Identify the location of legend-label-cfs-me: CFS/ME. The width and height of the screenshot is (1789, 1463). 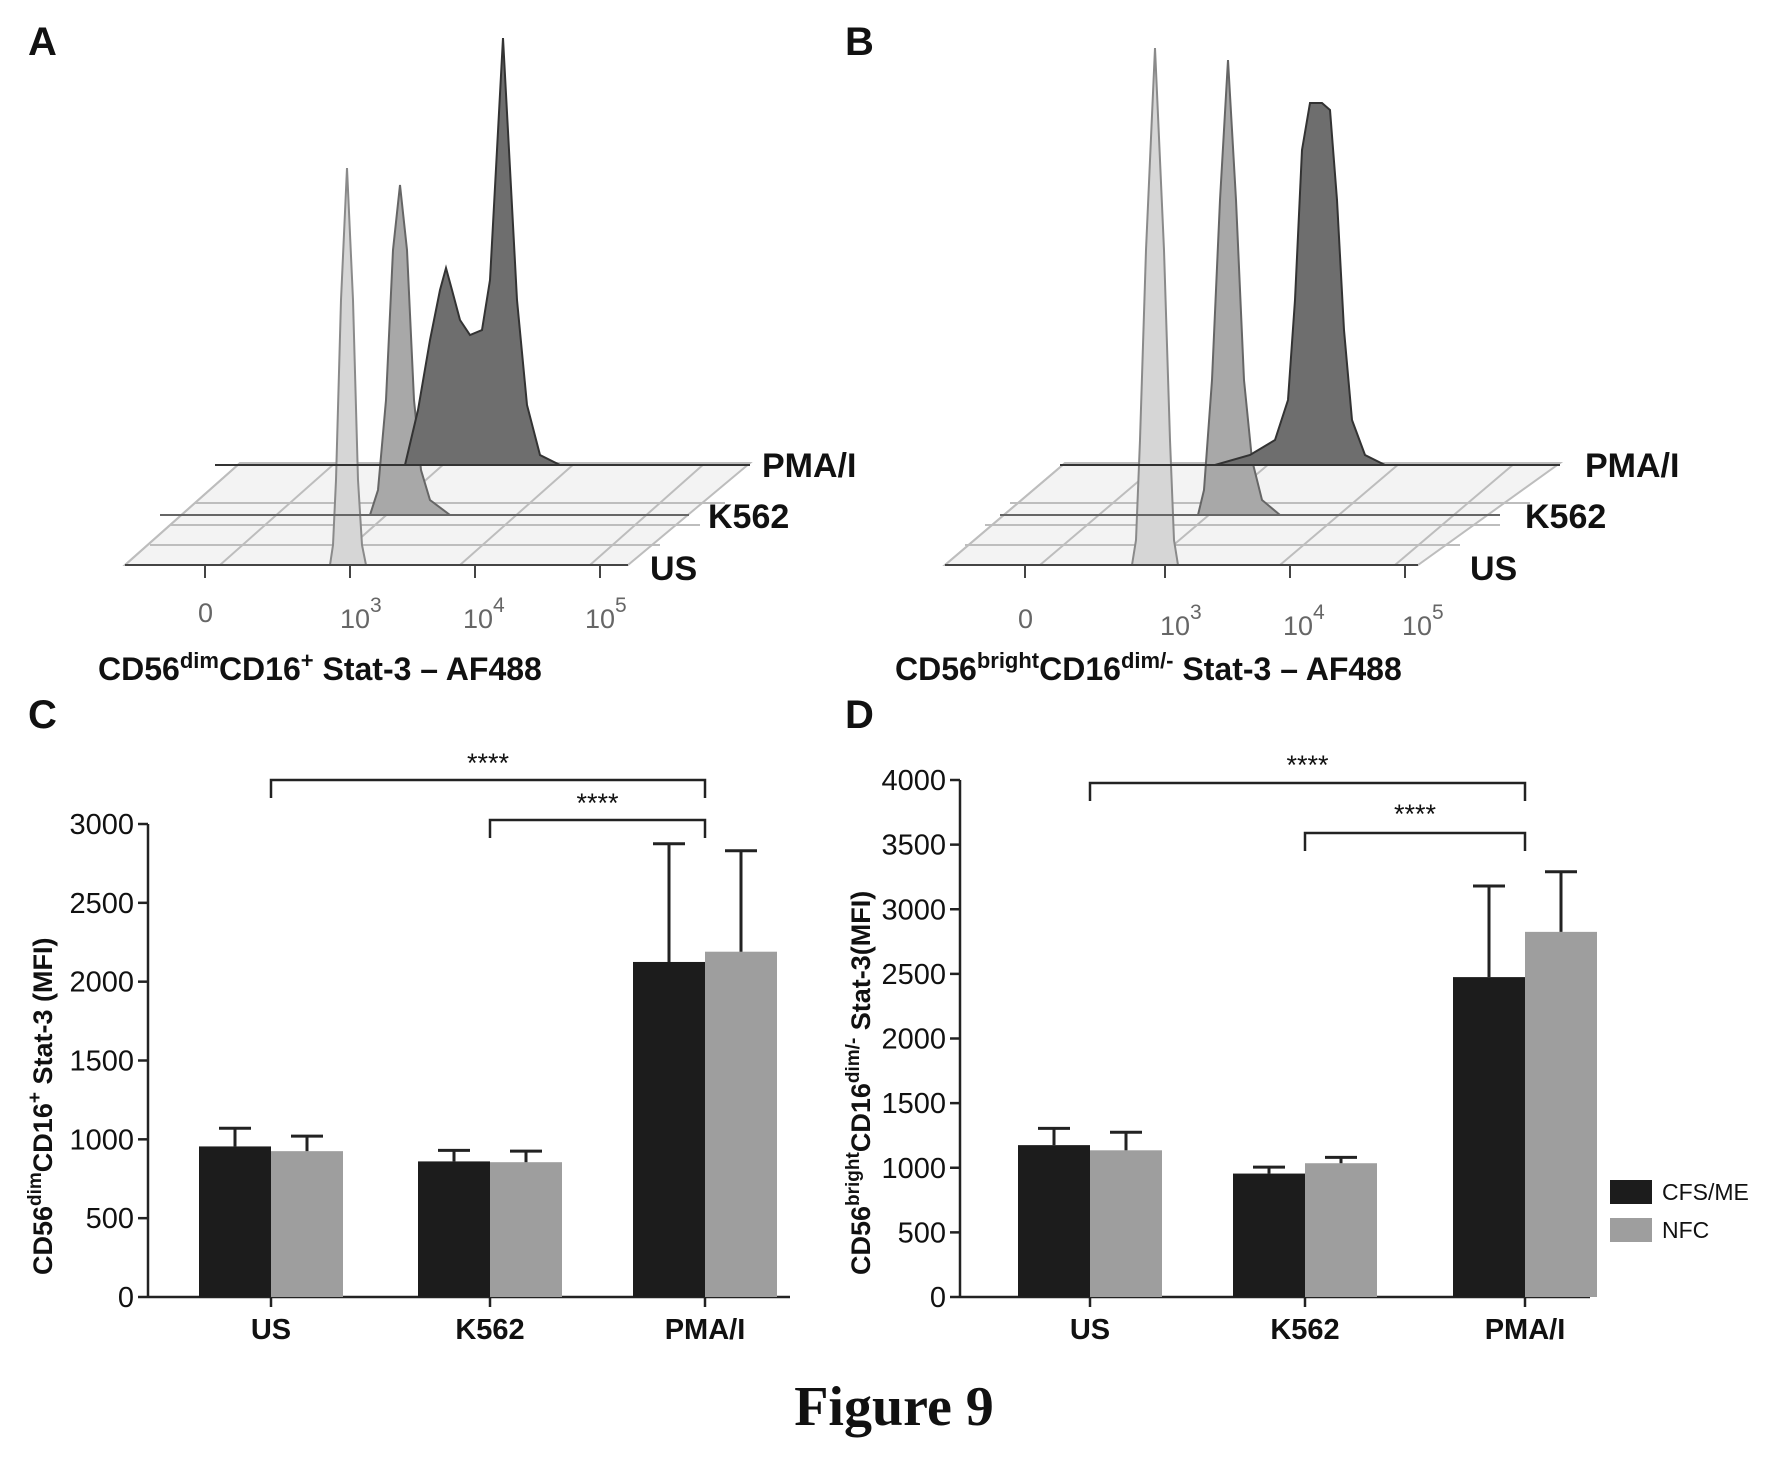
(1705, 1192).